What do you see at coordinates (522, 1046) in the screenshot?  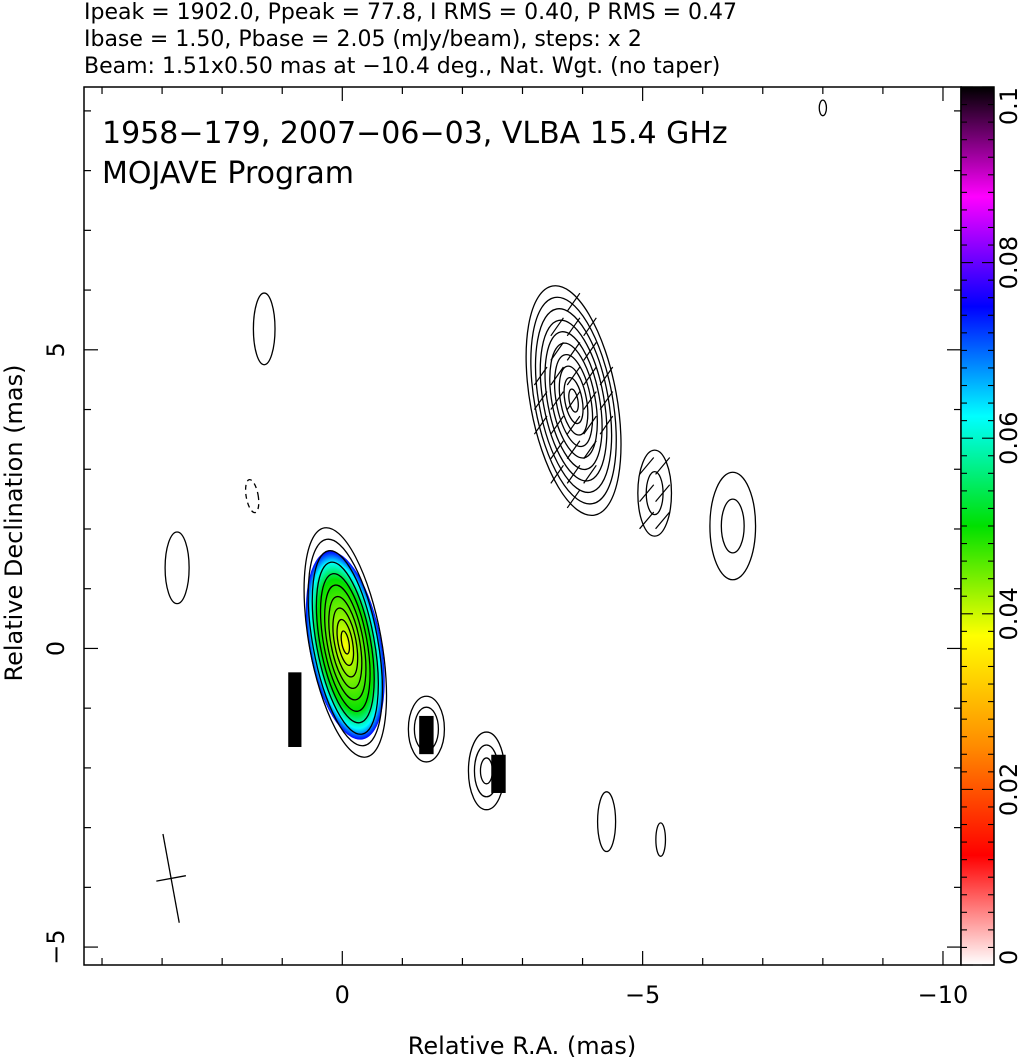 I see `x-axis-label: Relative R.A. (mas)` at bounding box center [522, 1046].